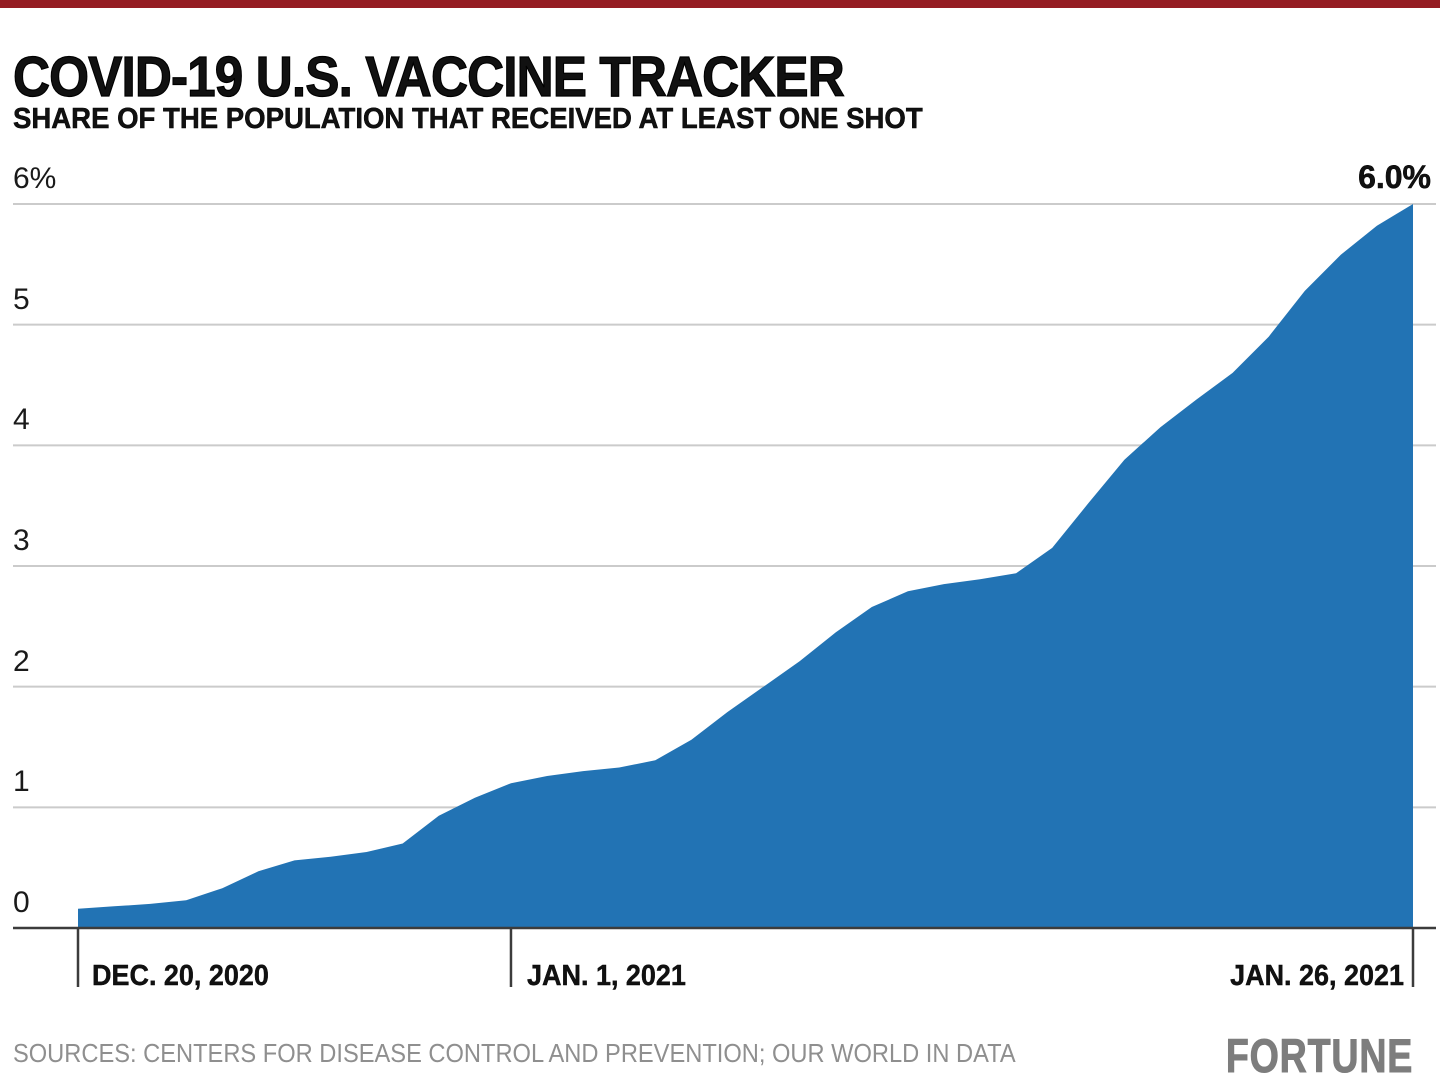 Image resolution: width=1440 pixels, height=1084 pixels. Describe the element at coordinates (21, 661) in the screenshot. I see `y-axis-label-2: 2` at that location.